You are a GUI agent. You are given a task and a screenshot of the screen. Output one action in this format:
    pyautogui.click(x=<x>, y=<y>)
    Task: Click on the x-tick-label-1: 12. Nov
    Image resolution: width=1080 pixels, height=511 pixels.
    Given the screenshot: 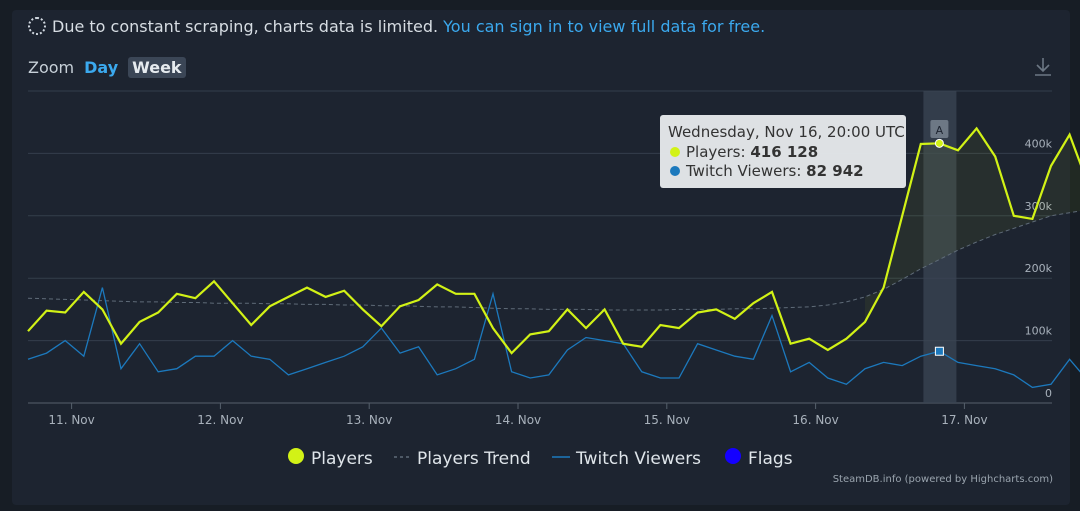 What is the action you would take?
    pyautogui.click(x=220, y=420)
    